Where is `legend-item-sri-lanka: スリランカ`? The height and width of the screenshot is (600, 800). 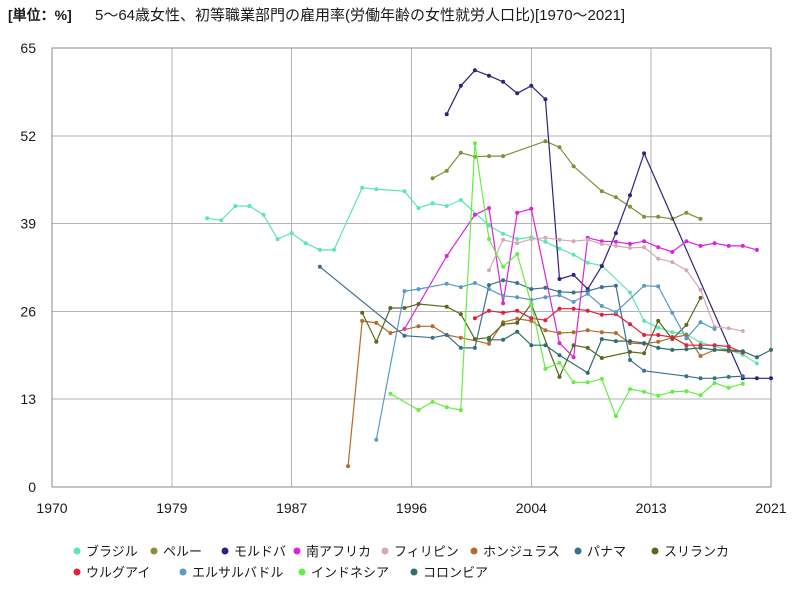 legend-item-sri-lanka: スリランカ is located at coordinates (690, 551).